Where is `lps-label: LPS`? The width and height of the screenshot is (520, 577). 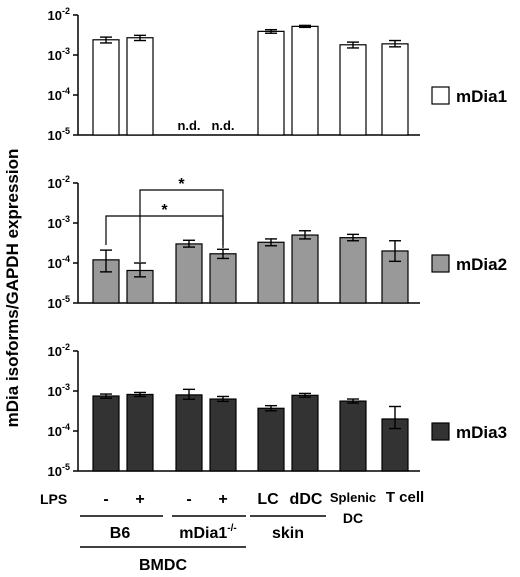
lps-label: LPS is located at coordinates (53, 499).